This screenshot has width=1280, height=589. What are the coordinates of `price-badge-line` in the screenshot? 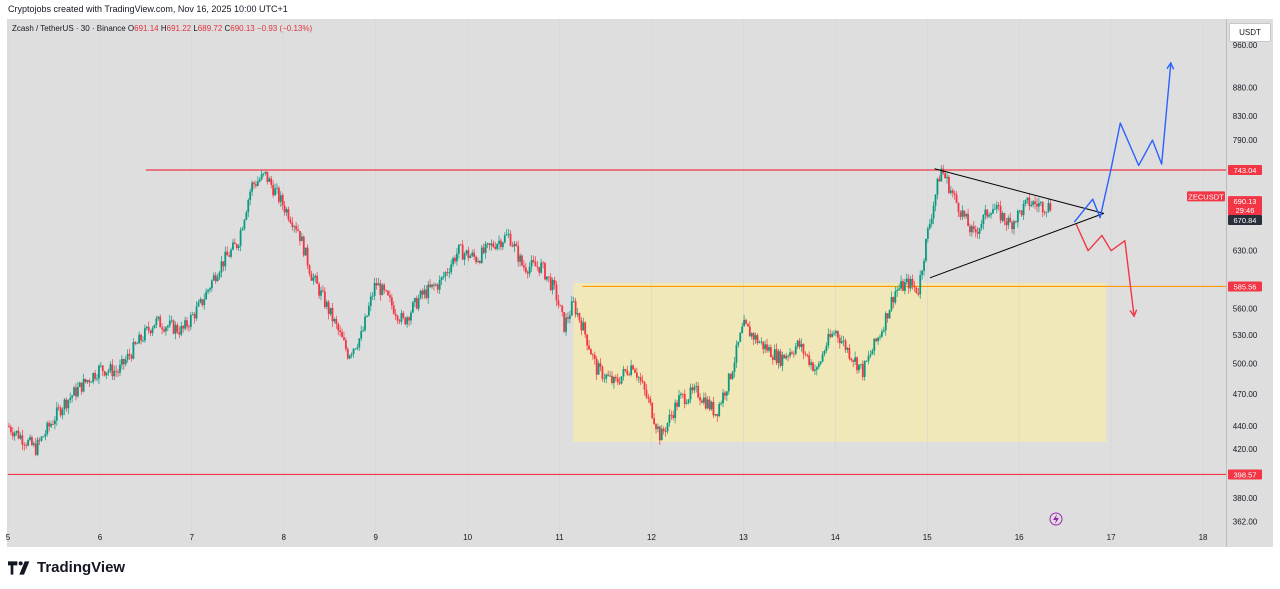 It's located at (1245, 286).